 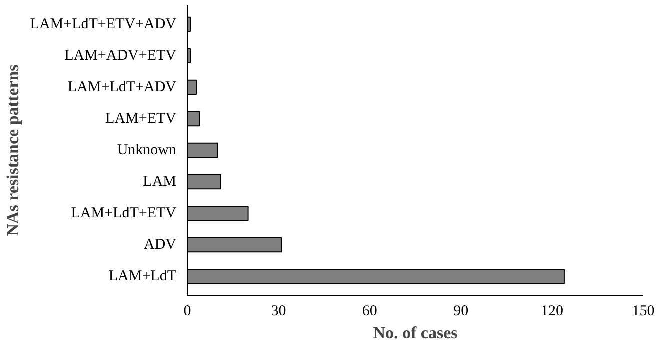 What do you see at coordinates (120, 56) in the screenshot?
I see `y-tick-label: LAM+ADV+ETV` at bounding box center [120, 56].